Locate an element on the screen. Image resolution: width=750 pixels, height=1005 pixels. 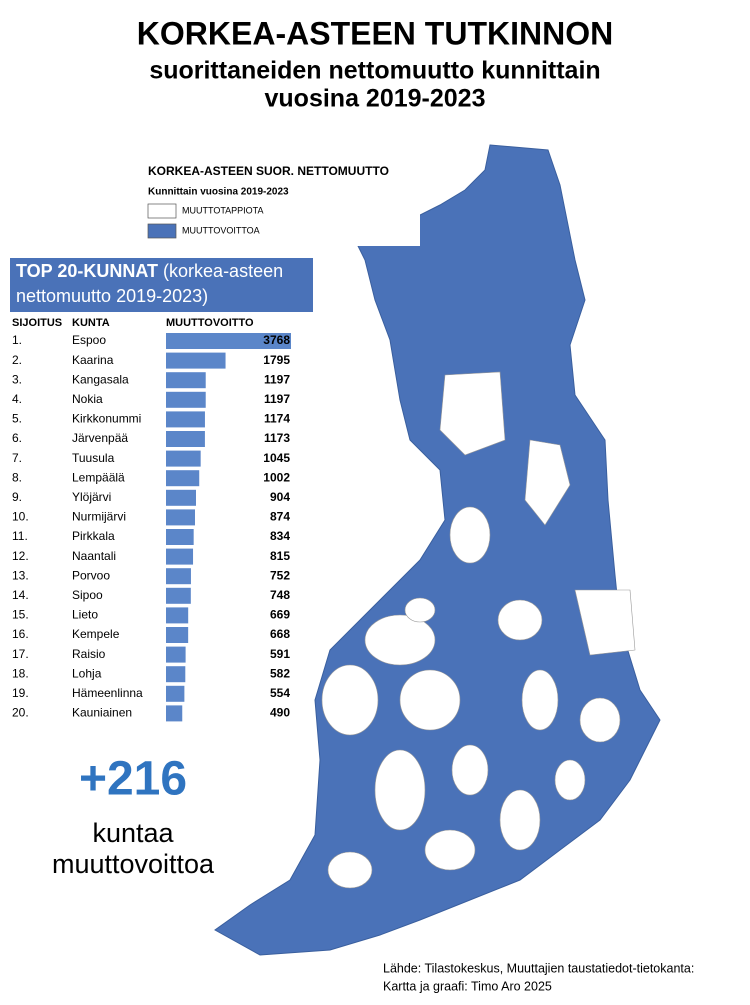
value: 582 is located at coordinates (280, 673).